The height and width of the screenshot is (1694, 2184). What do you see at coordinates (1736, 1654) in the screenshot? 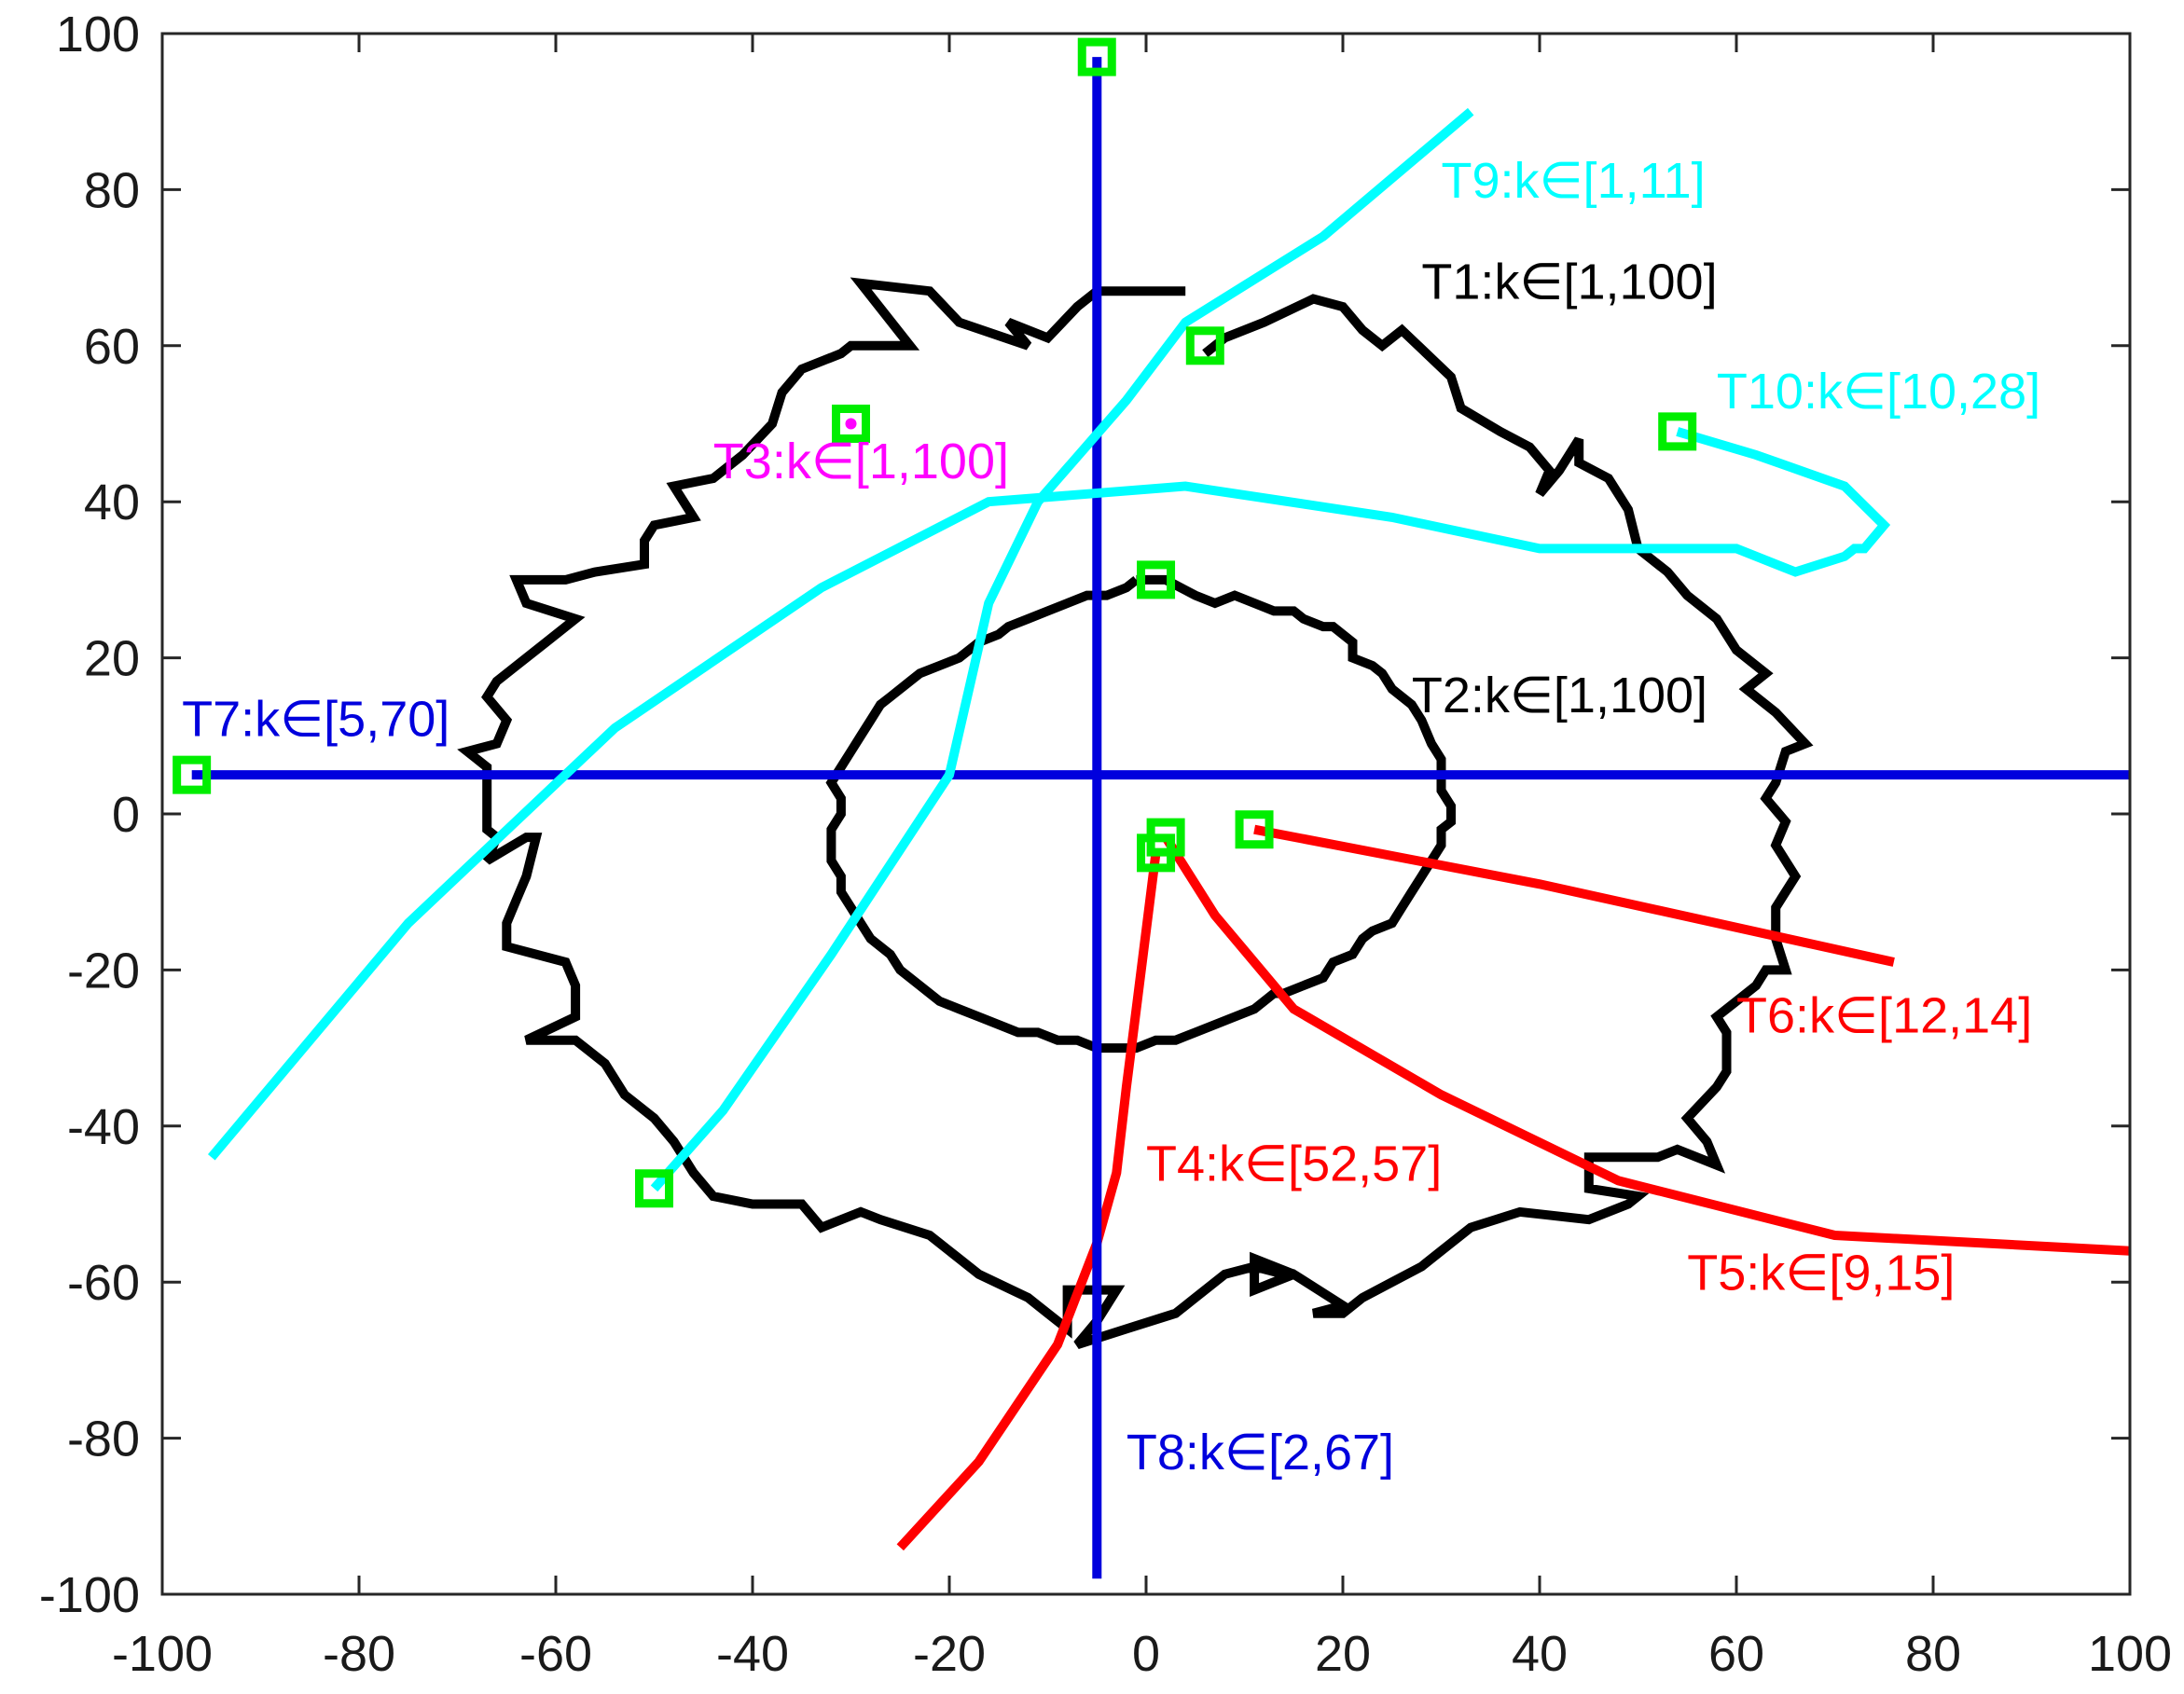
I see `x-tick-label: 60` at bounding box center [1736, 1654].